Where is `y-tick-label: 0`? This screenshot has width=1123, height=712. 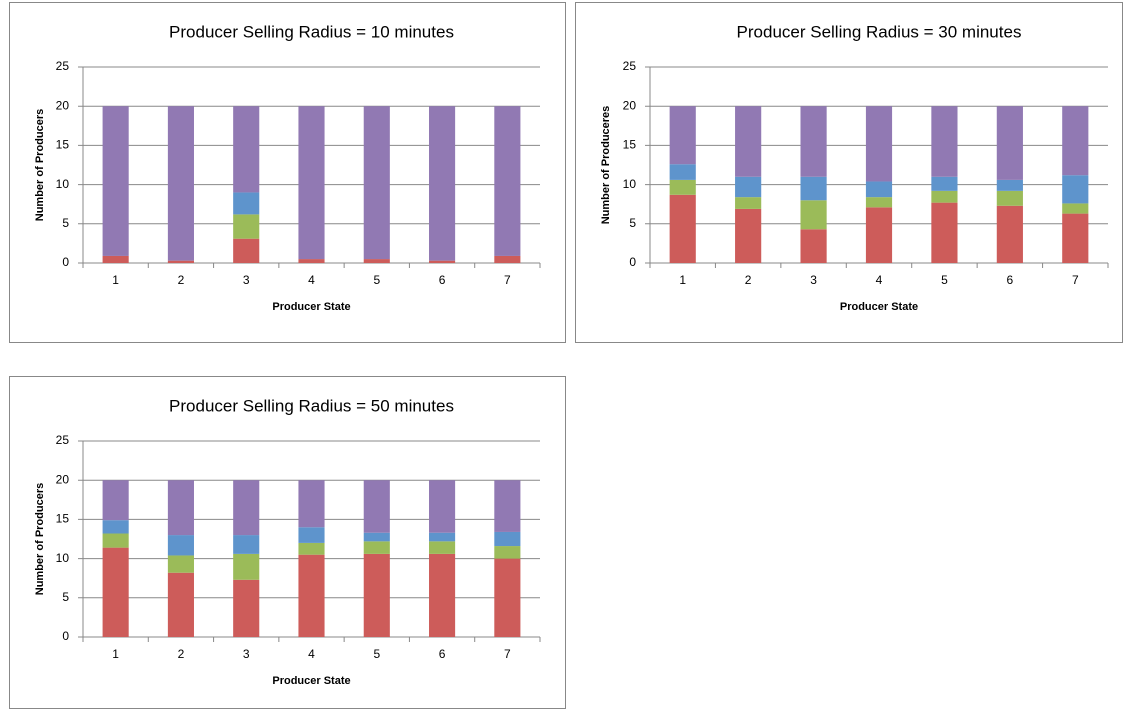 y-tick-label: 0 is located at coordinates (632, 262).